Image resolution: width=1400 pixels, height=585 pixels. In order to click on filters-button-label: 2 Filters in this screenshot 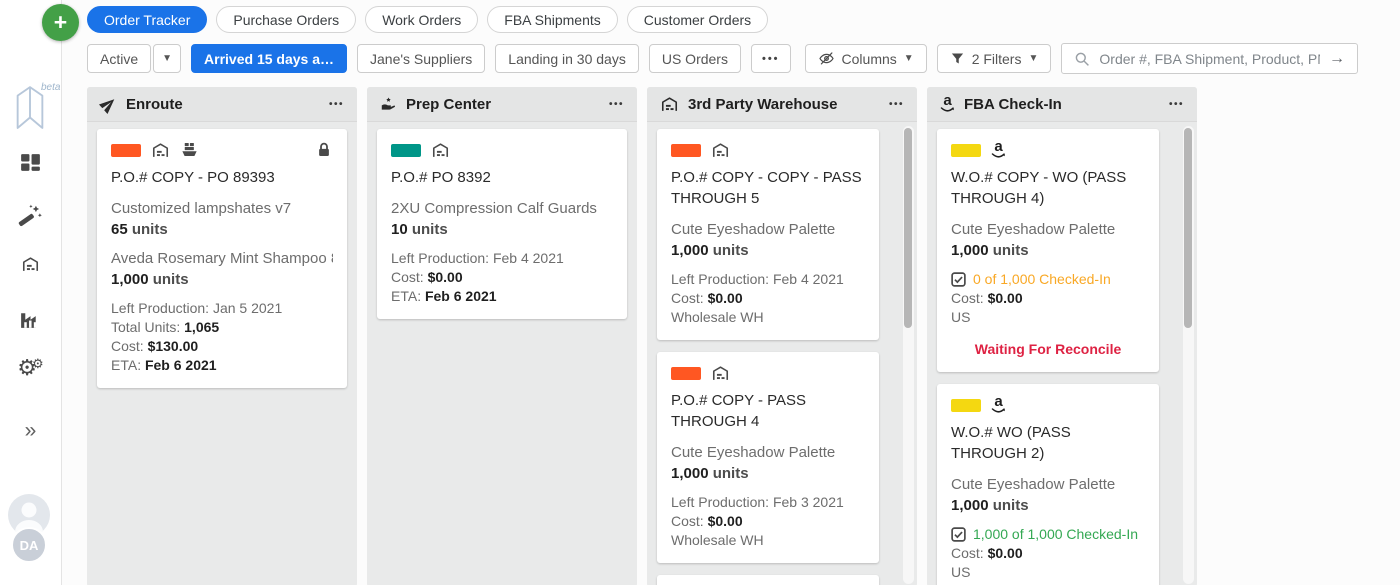, I will do `click(996, 58)`.